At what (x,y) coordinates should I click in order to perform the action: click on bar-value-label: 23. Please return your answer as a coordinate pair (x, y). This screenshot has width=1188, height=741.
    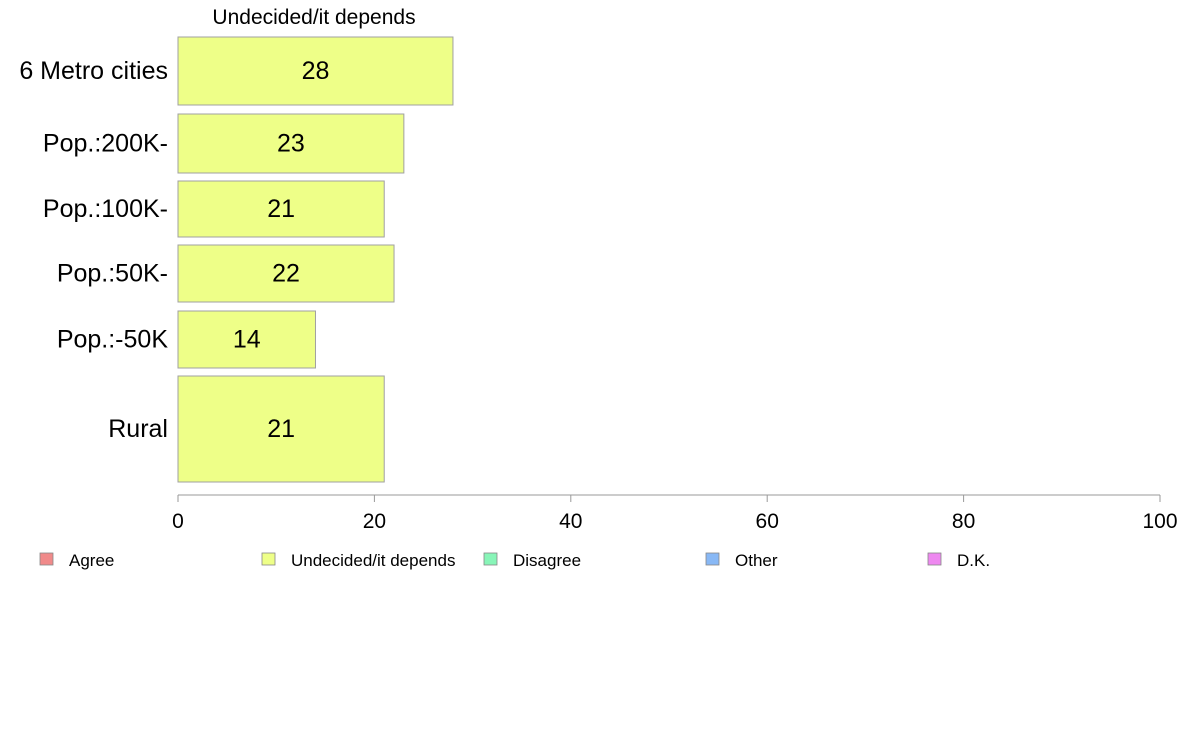
    Looking at the image, I should click on (291, 144).